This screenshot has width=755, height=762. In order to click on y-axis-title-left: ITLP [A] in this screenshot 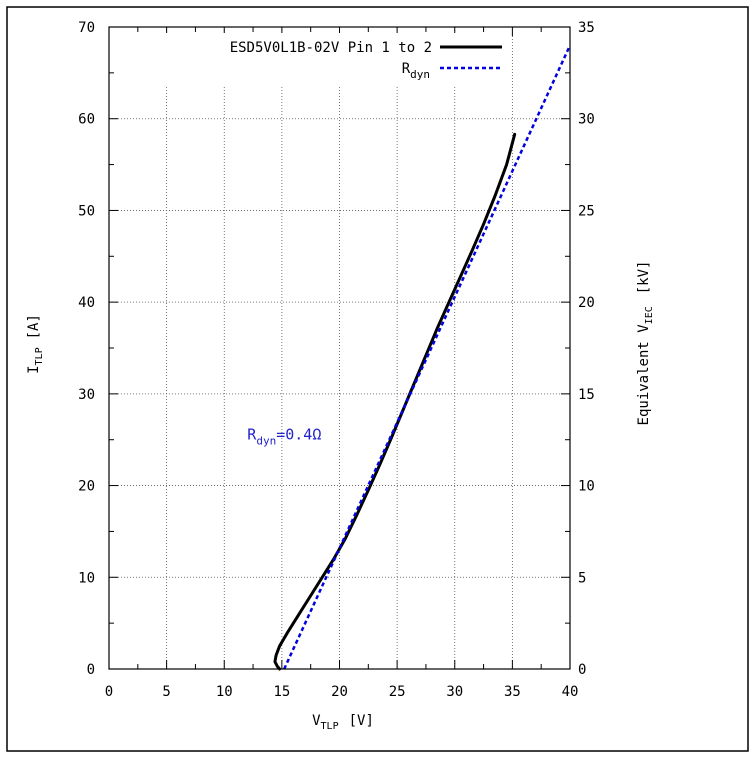, I will do `click(35, 344)`.